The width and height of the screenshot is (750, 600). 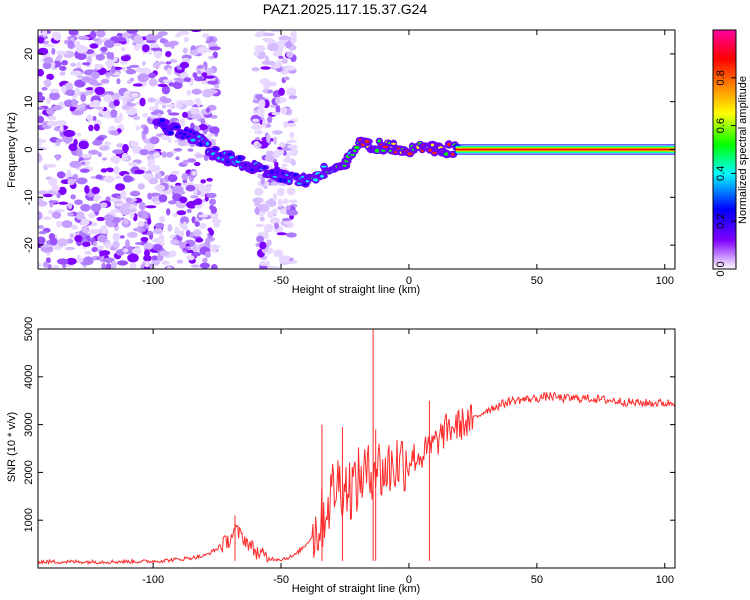 What do you see at coordinates (564, 149) in the screenshot?
I see `ridge-band` at bounding box center [564, 149].